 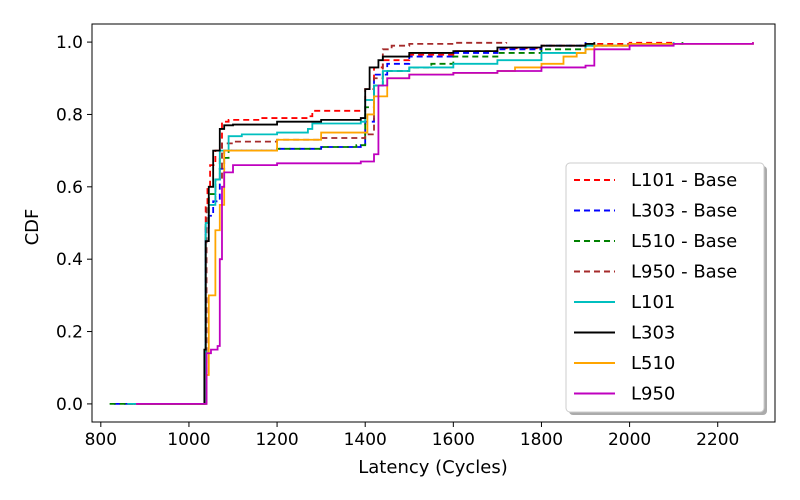 I want to click on legend-label: L950, so click(x=653, y=394).